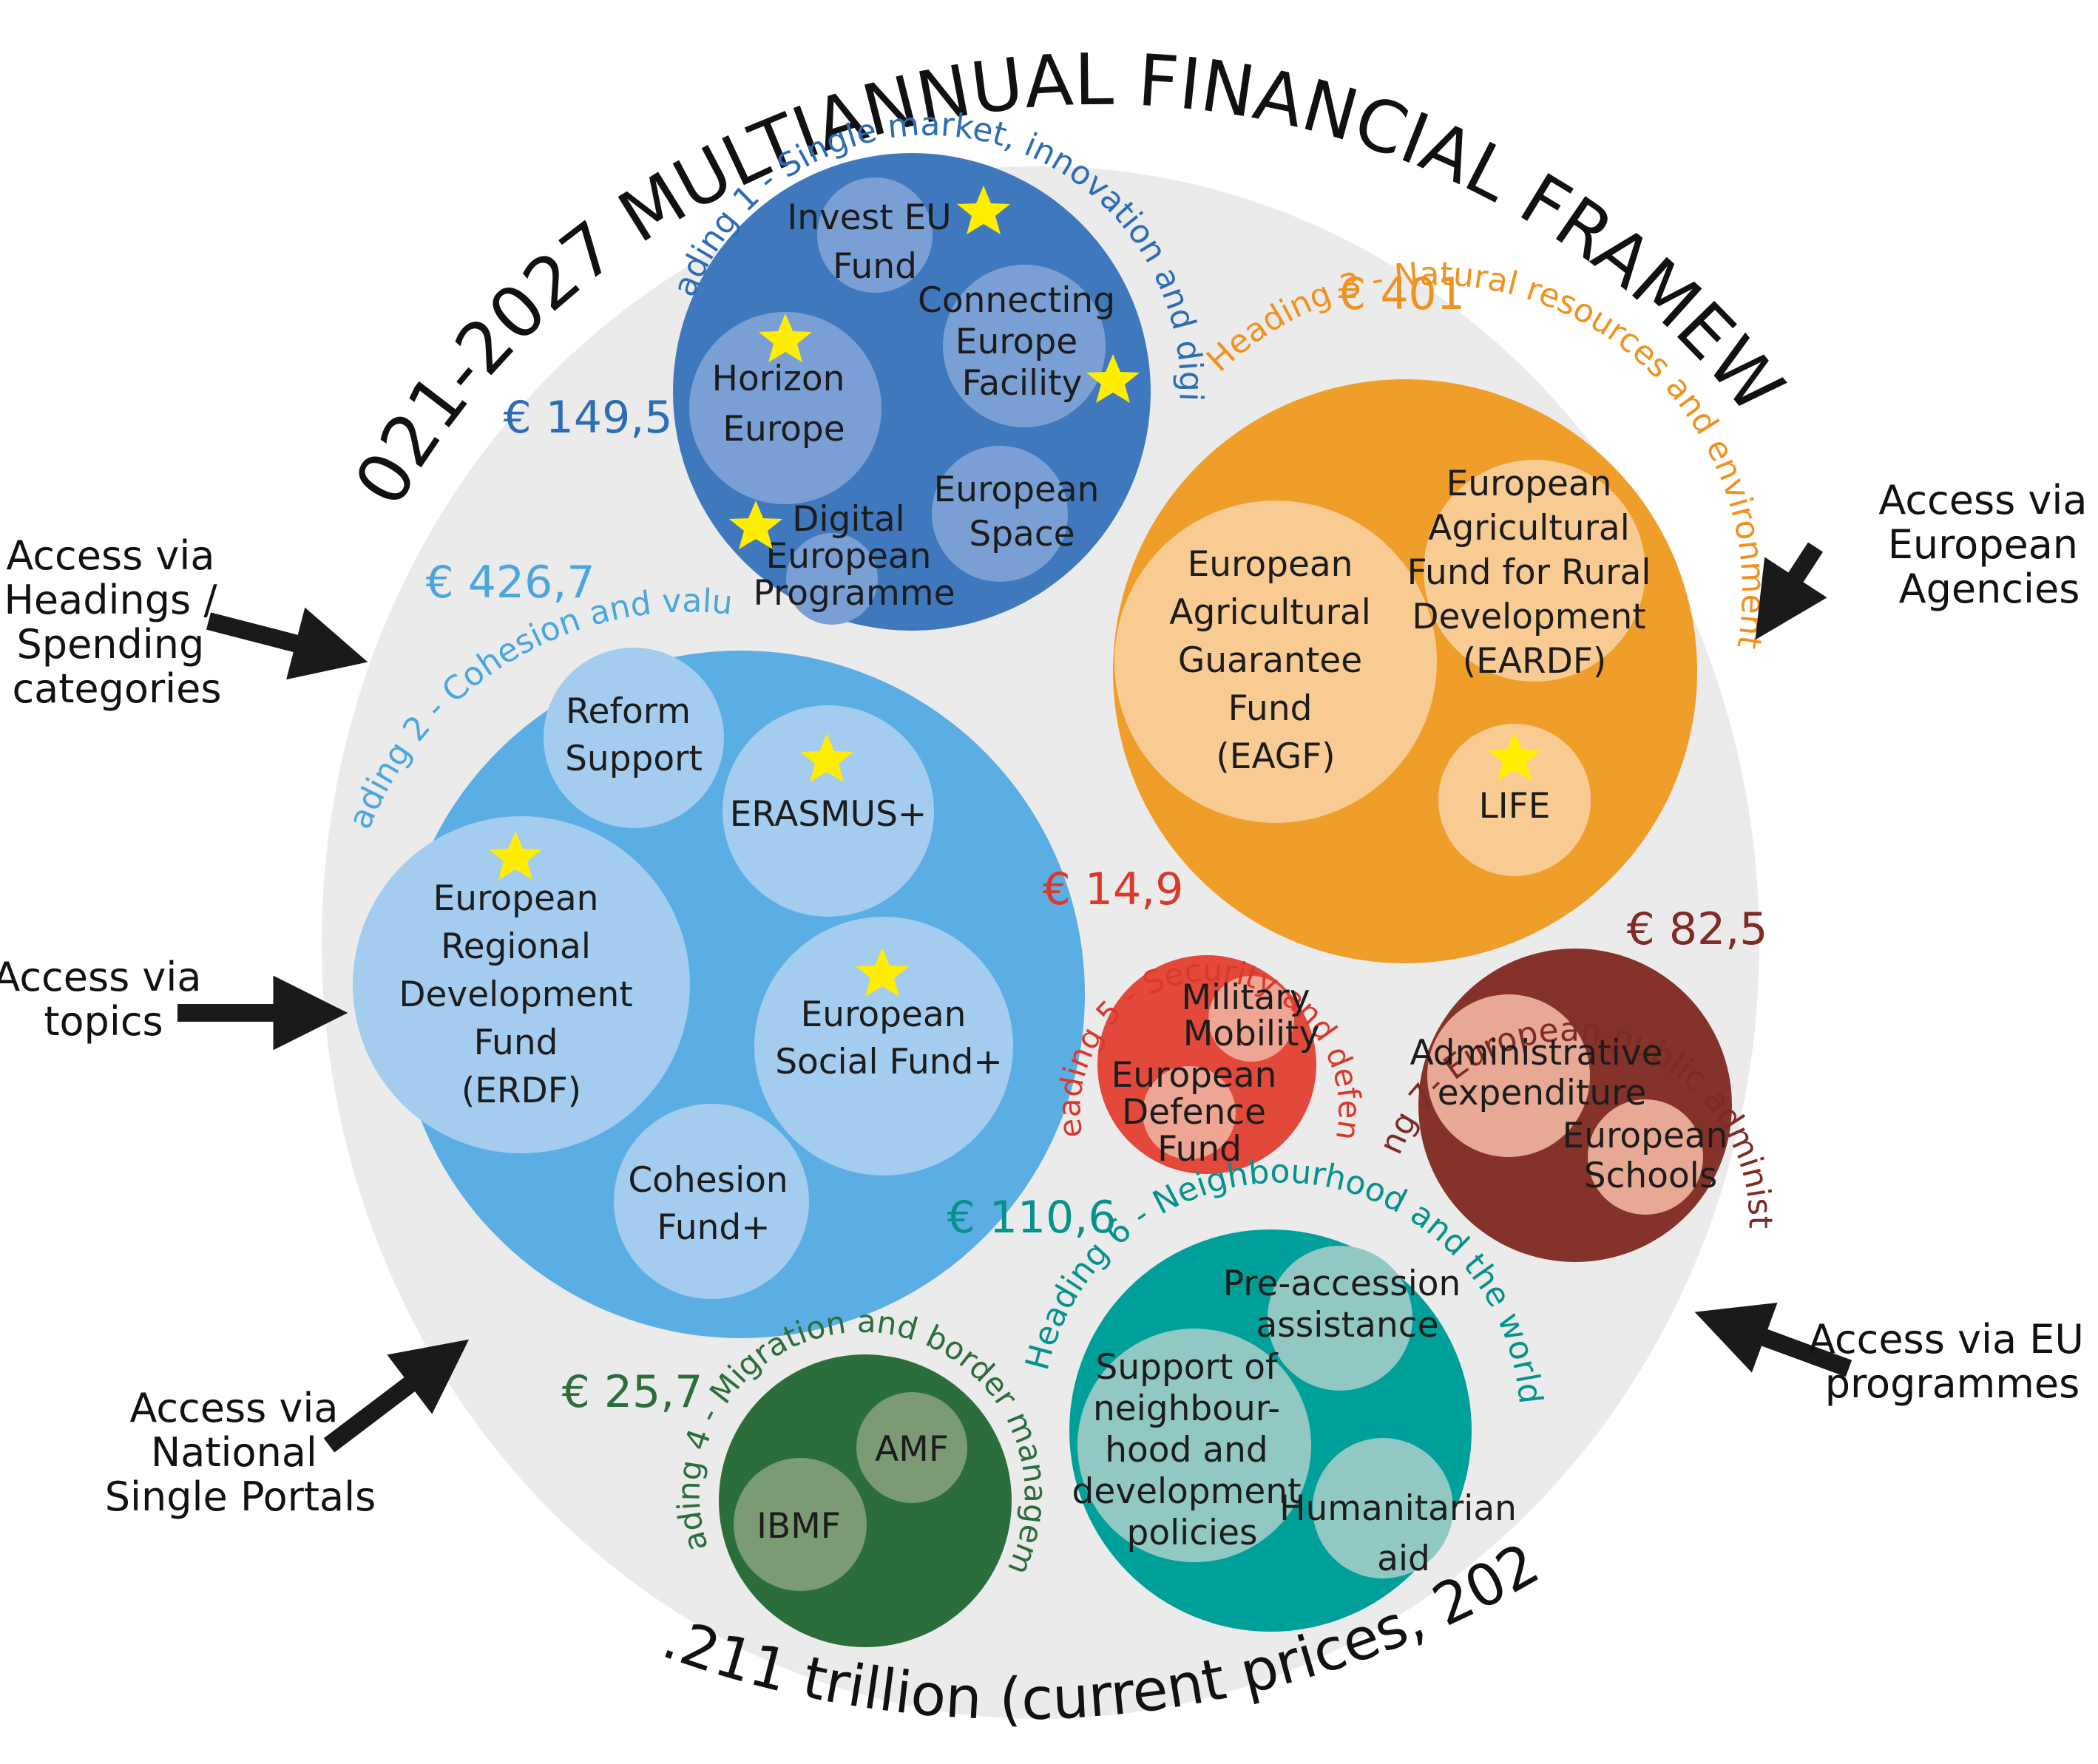 The width and height of the screenshot is (2098, 1764). I want to click on life-label: LIFE, so click(1515, 807).